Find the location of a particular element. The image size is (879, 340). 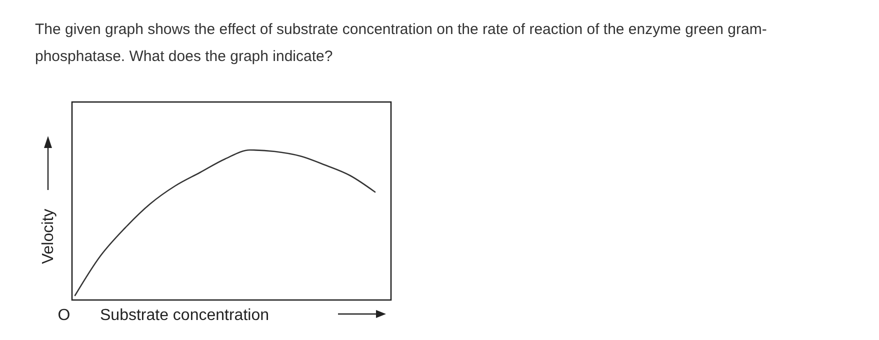

chart-title: The given graph shows the effect of substrate concentration on the rate of reaction of the enzyme green gram-phosphatase. What does the graph indicate? is located at coordinates (401, 43).